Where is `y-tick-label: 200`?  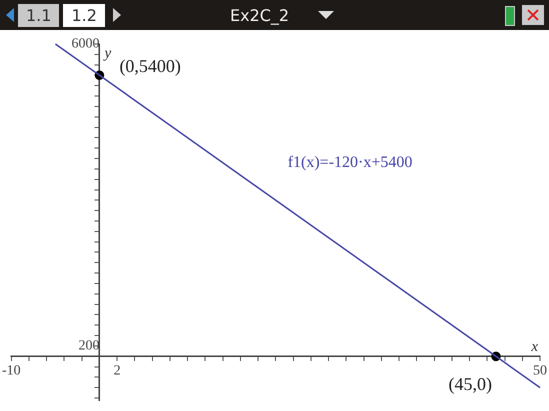 y-tick-label: 200 is located at coordinates (89, 346).